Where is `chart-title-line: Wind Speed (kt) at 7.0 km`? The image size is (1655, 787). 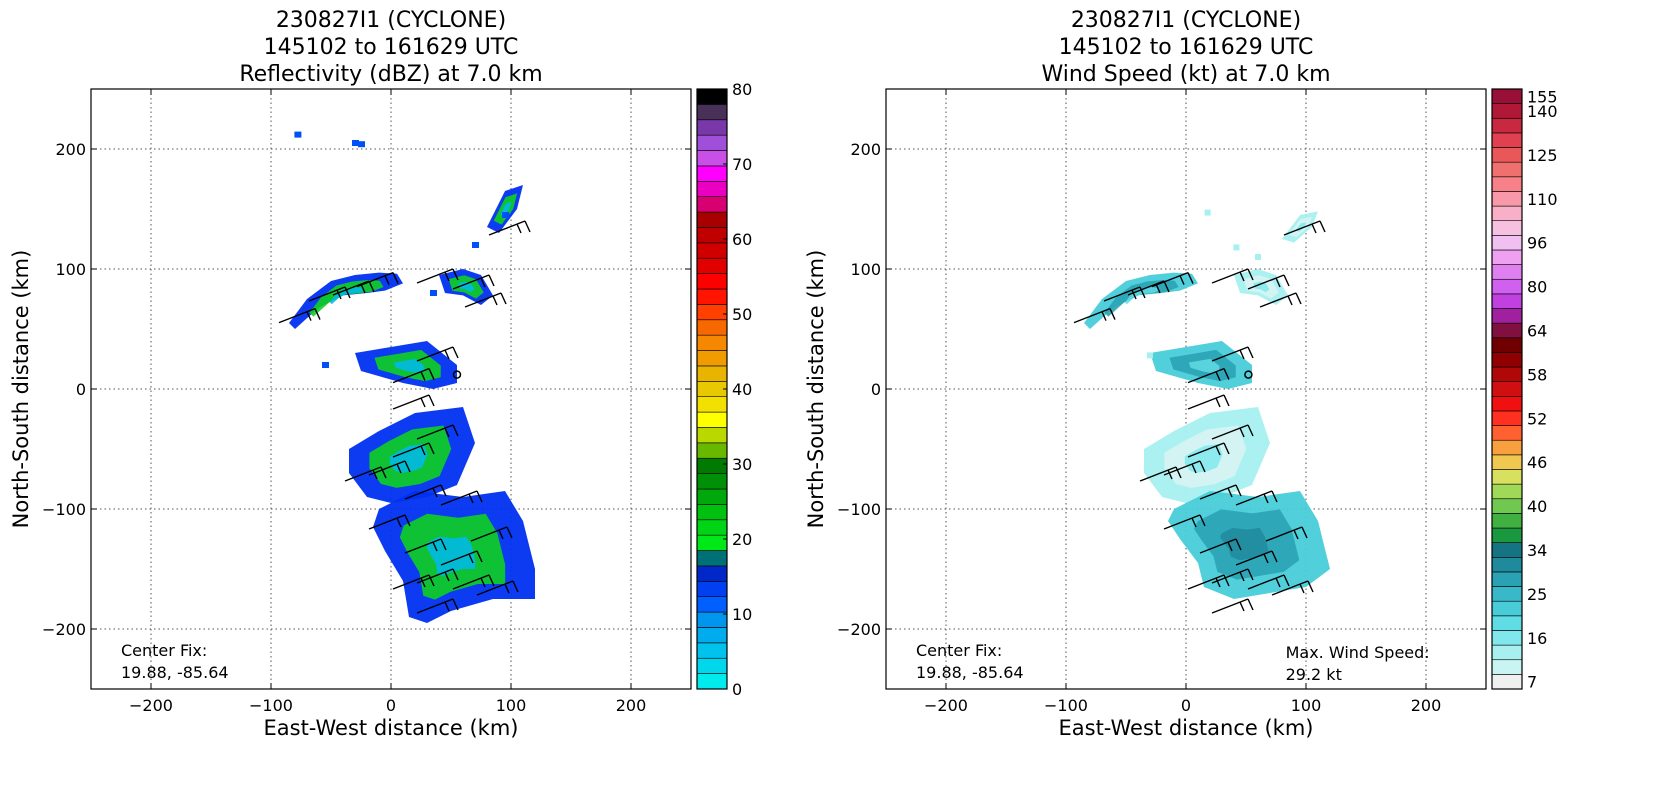 chart-title-line: Wind Speed (kt) at 7.0 km is located at coordinates (1185, 74).